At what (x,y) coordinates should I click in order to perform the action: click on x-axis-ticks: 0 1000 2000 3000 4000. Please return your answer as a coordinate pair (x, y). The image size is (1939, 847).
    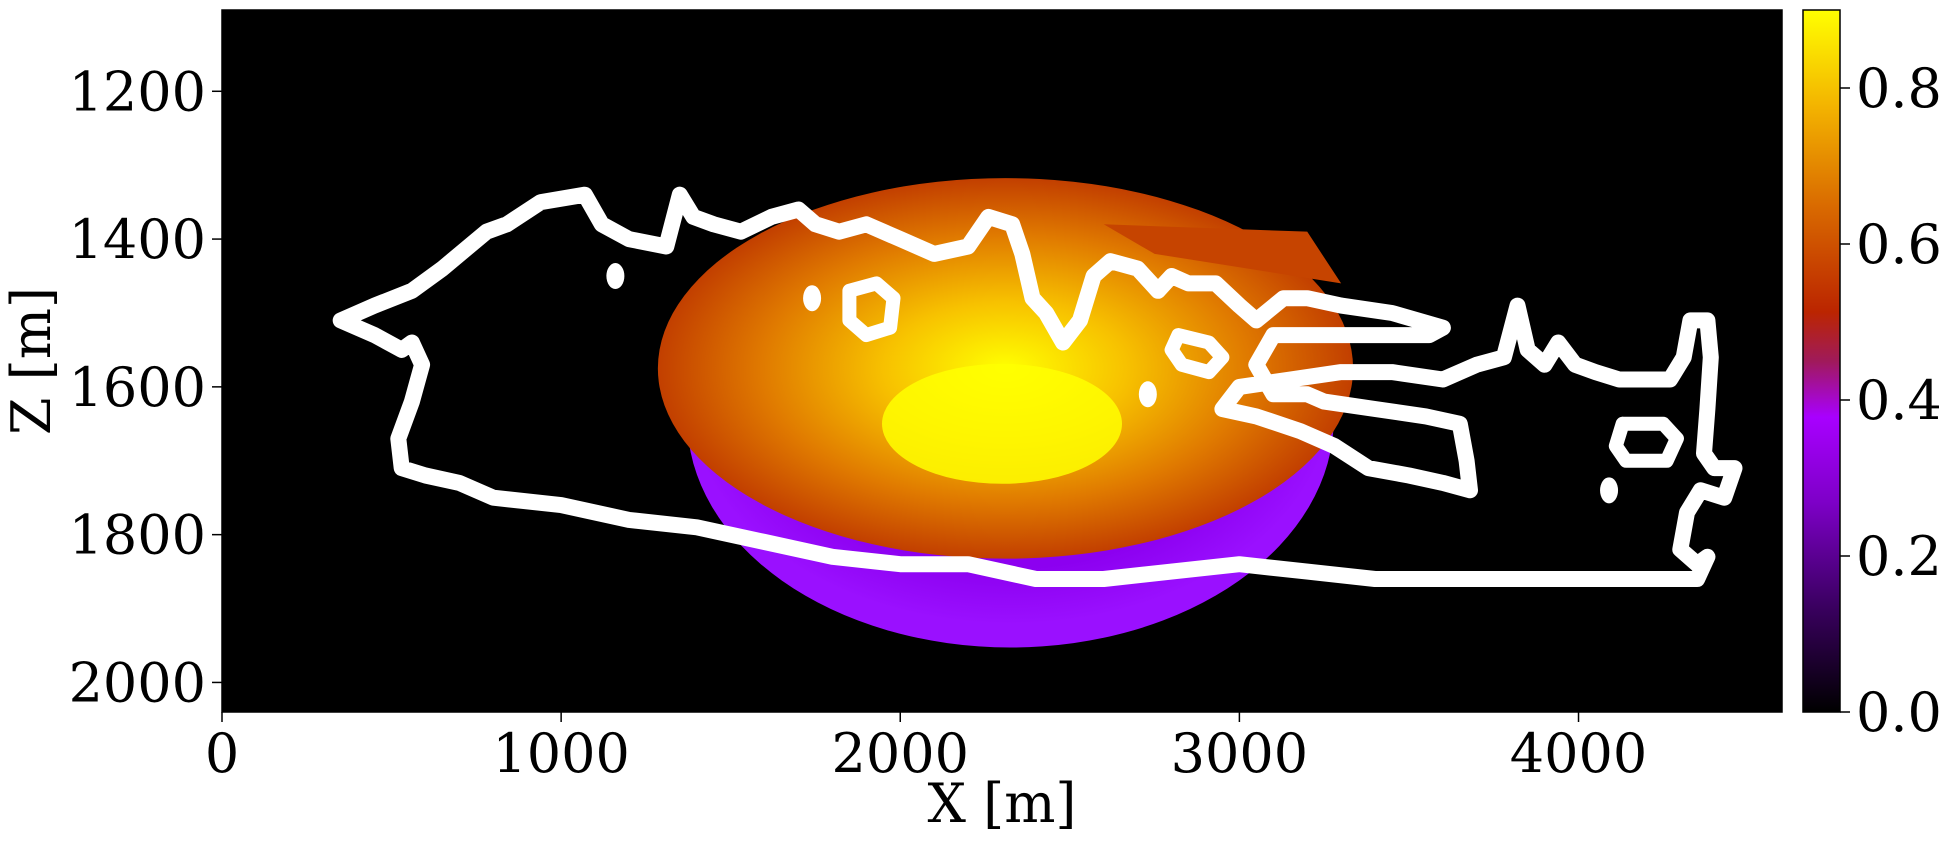
    Looking at the image, I should click on (926, 748).